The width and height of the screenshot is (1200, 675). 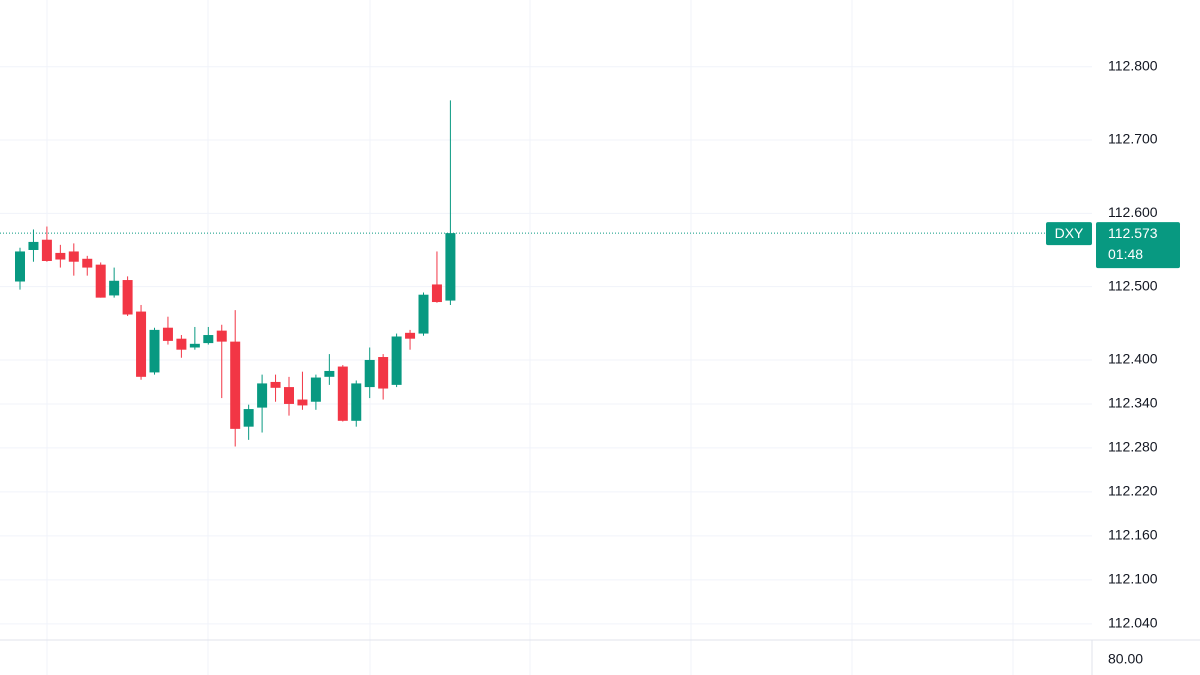 I want to click on symbol-label: DXY, so click(x=1069, y=233).